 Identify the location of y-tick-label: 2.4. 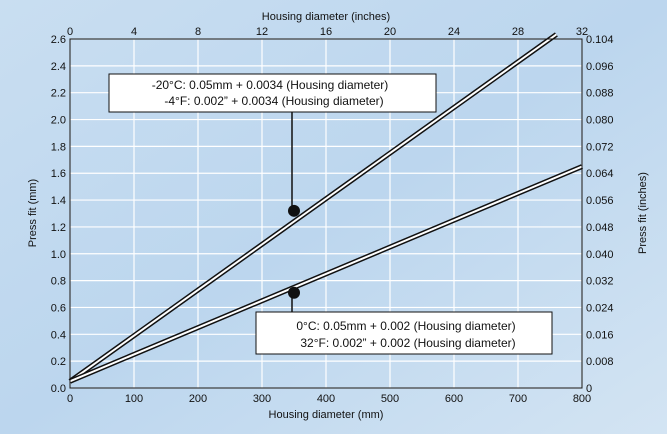
(58, 67).